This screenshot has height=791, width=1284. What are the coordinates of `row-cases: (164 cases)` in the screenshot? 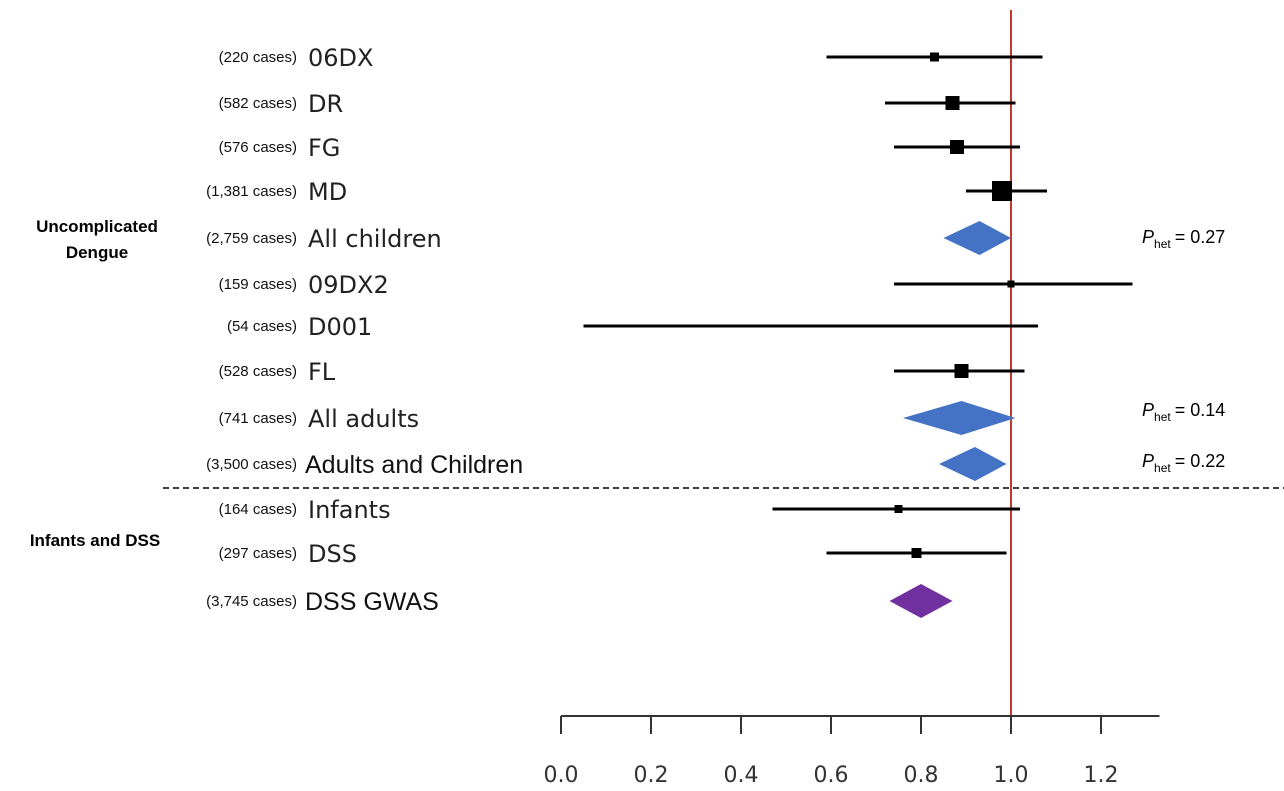 It's located at (258, 509).